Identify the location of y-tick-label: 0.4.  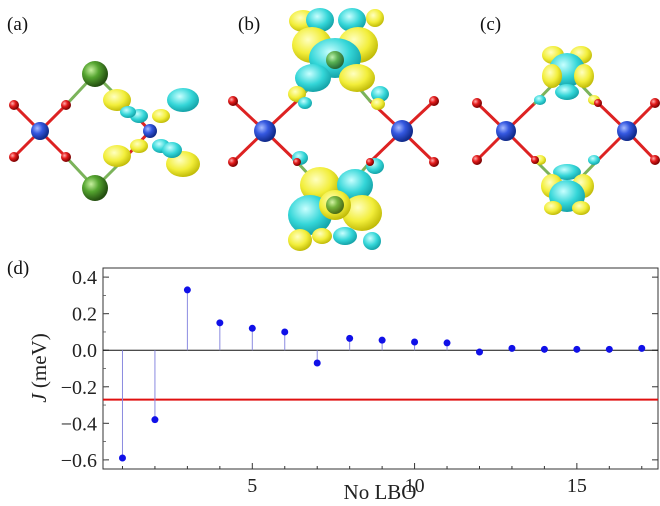
(84, 278).